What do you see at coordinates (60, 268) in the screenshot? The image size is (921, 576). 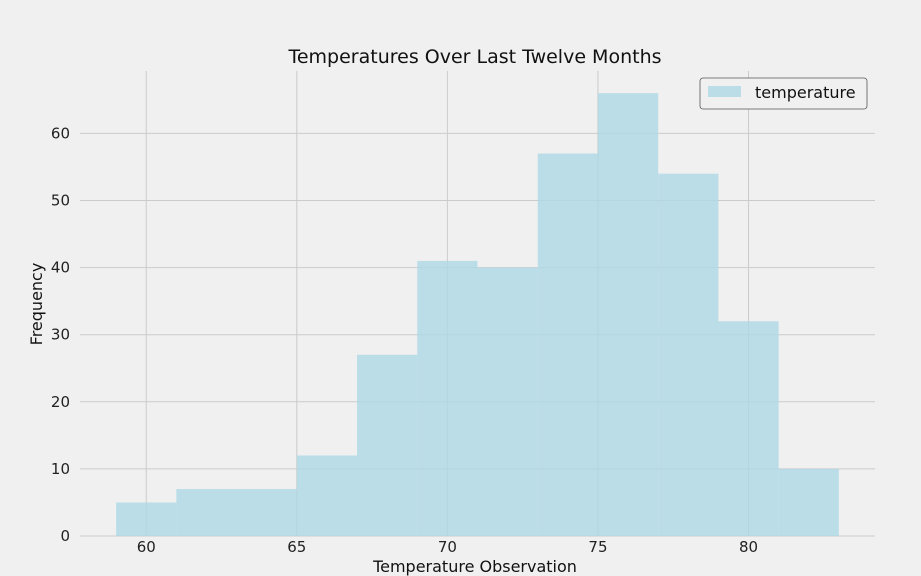 I see `y-tick-label: 40` at bounding box center [60, 268].